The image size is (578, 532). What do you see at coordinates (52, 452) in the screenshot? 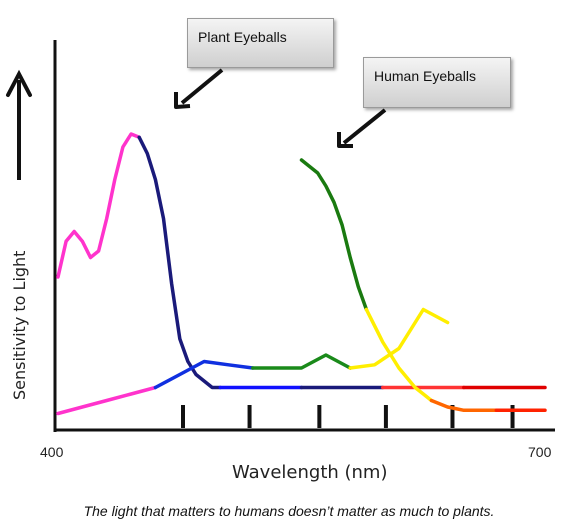
I see `x-tick-label-400: 400` at bounding box center [52, 452].